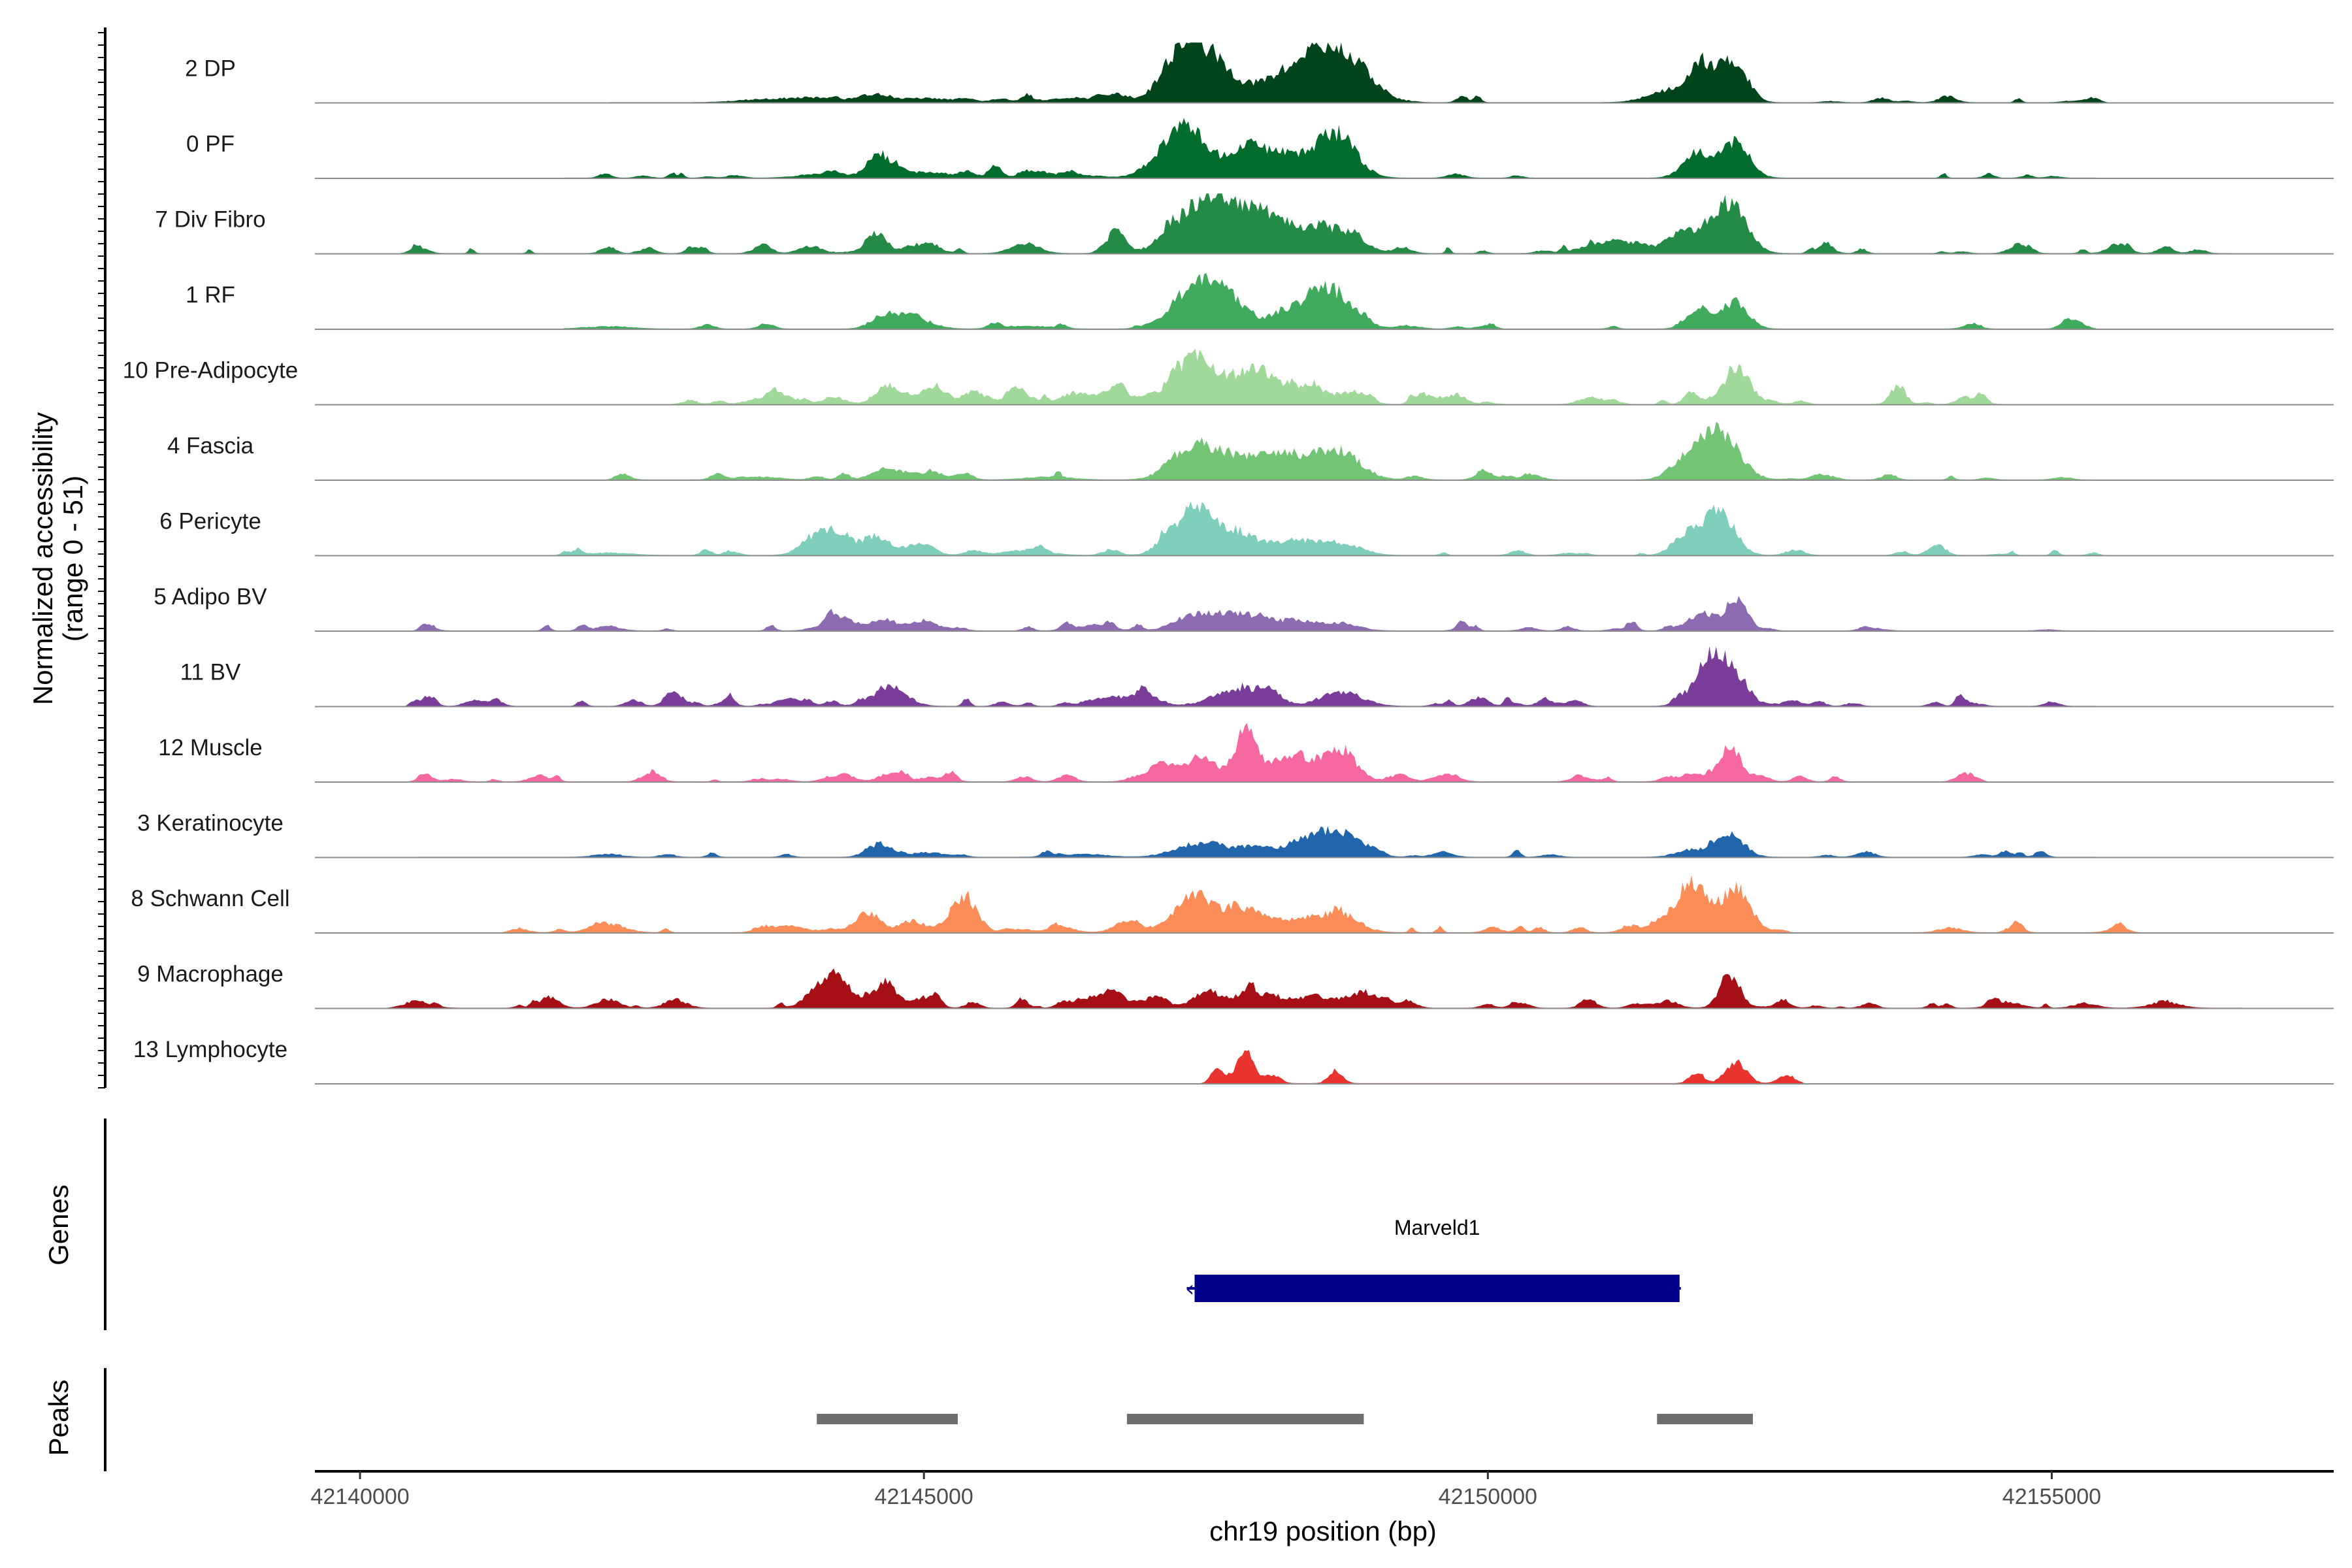  What do you see at coordinates (210, 1049) in the screenshot?
I see `track-label: 13 Lymphocyte` at bounding box center [210, 1049].